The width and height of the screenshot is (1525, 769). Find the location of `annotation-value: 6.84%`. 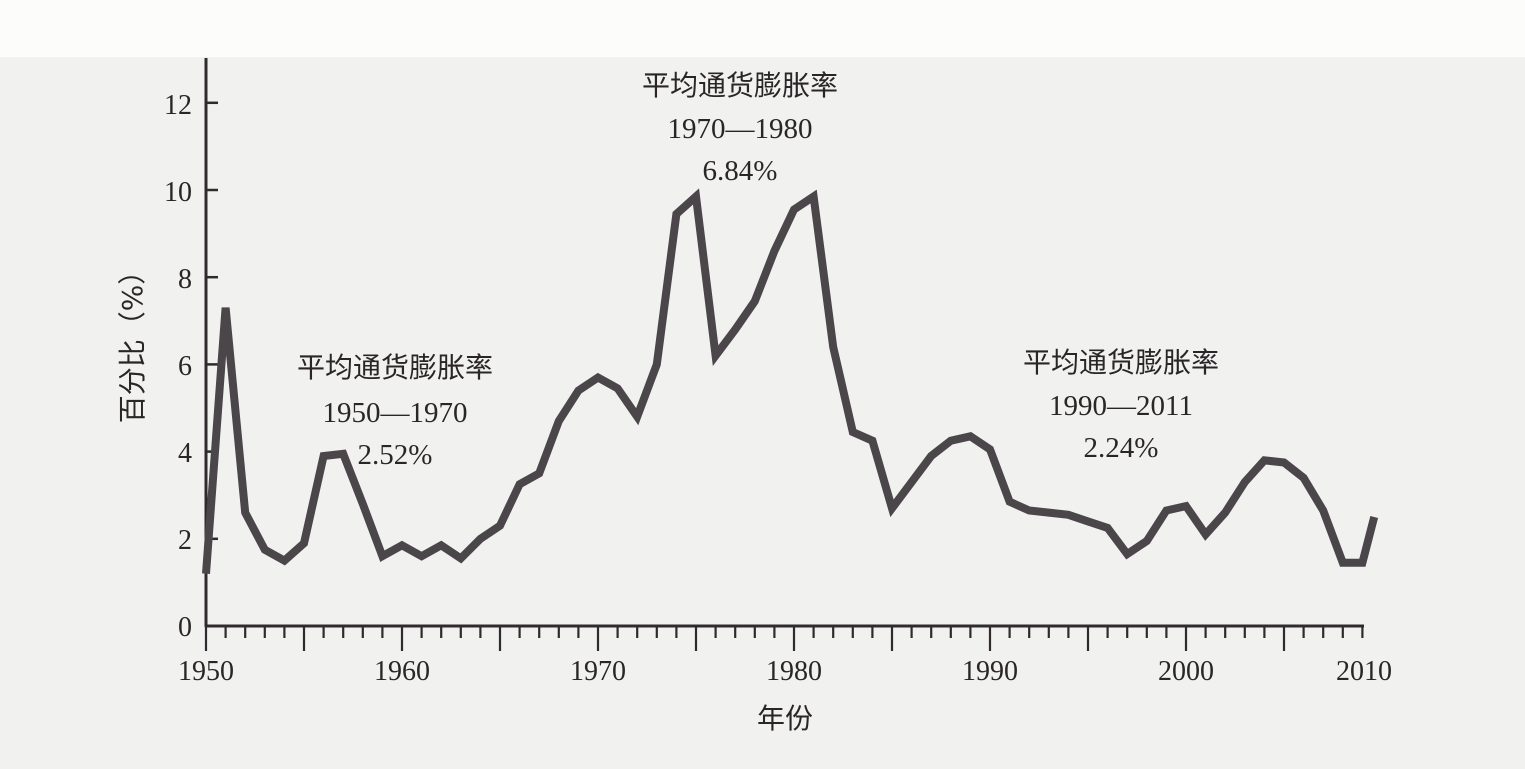

annotation-value: 6.84% is located at coordinates (740, 171).